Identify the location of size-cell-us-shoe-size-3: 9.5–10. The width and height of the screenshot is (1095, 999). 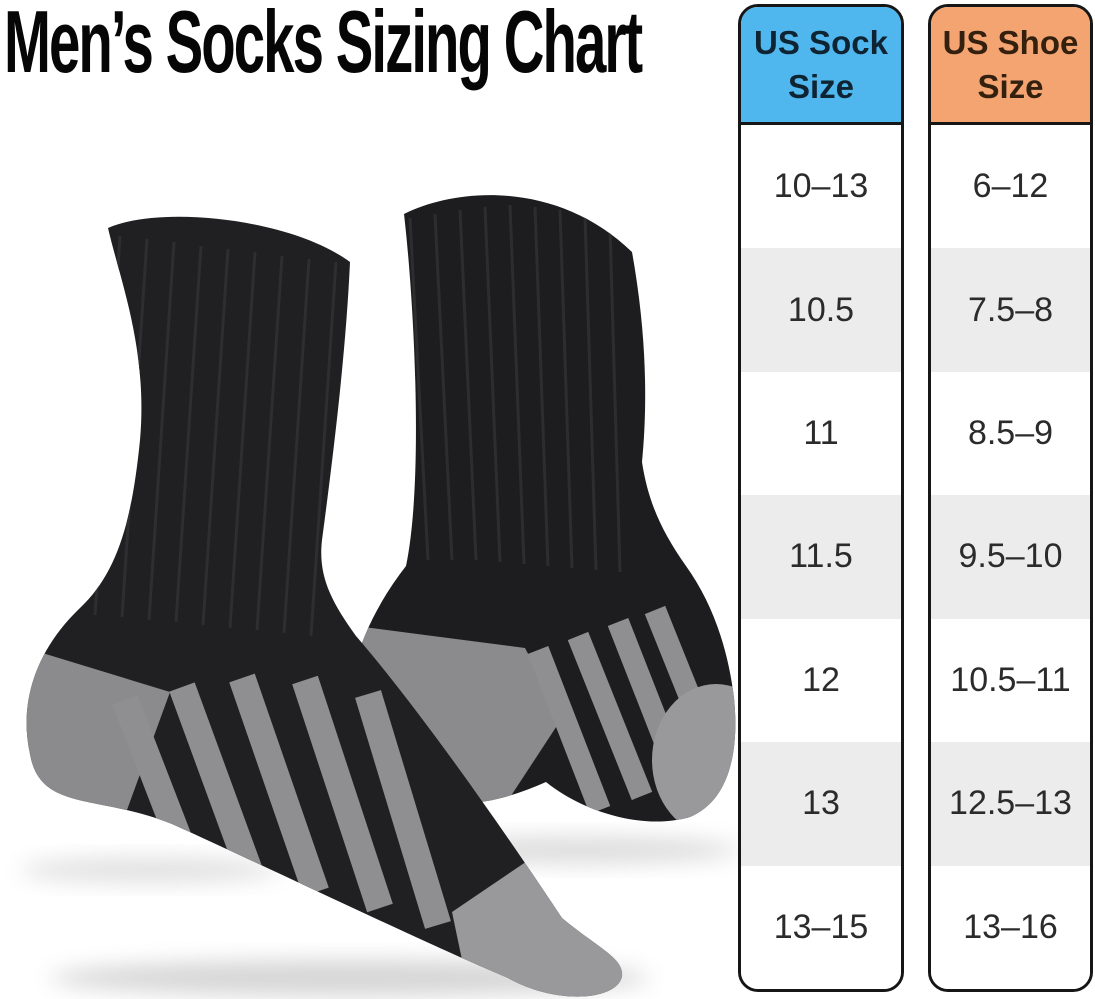
(1010, 557).